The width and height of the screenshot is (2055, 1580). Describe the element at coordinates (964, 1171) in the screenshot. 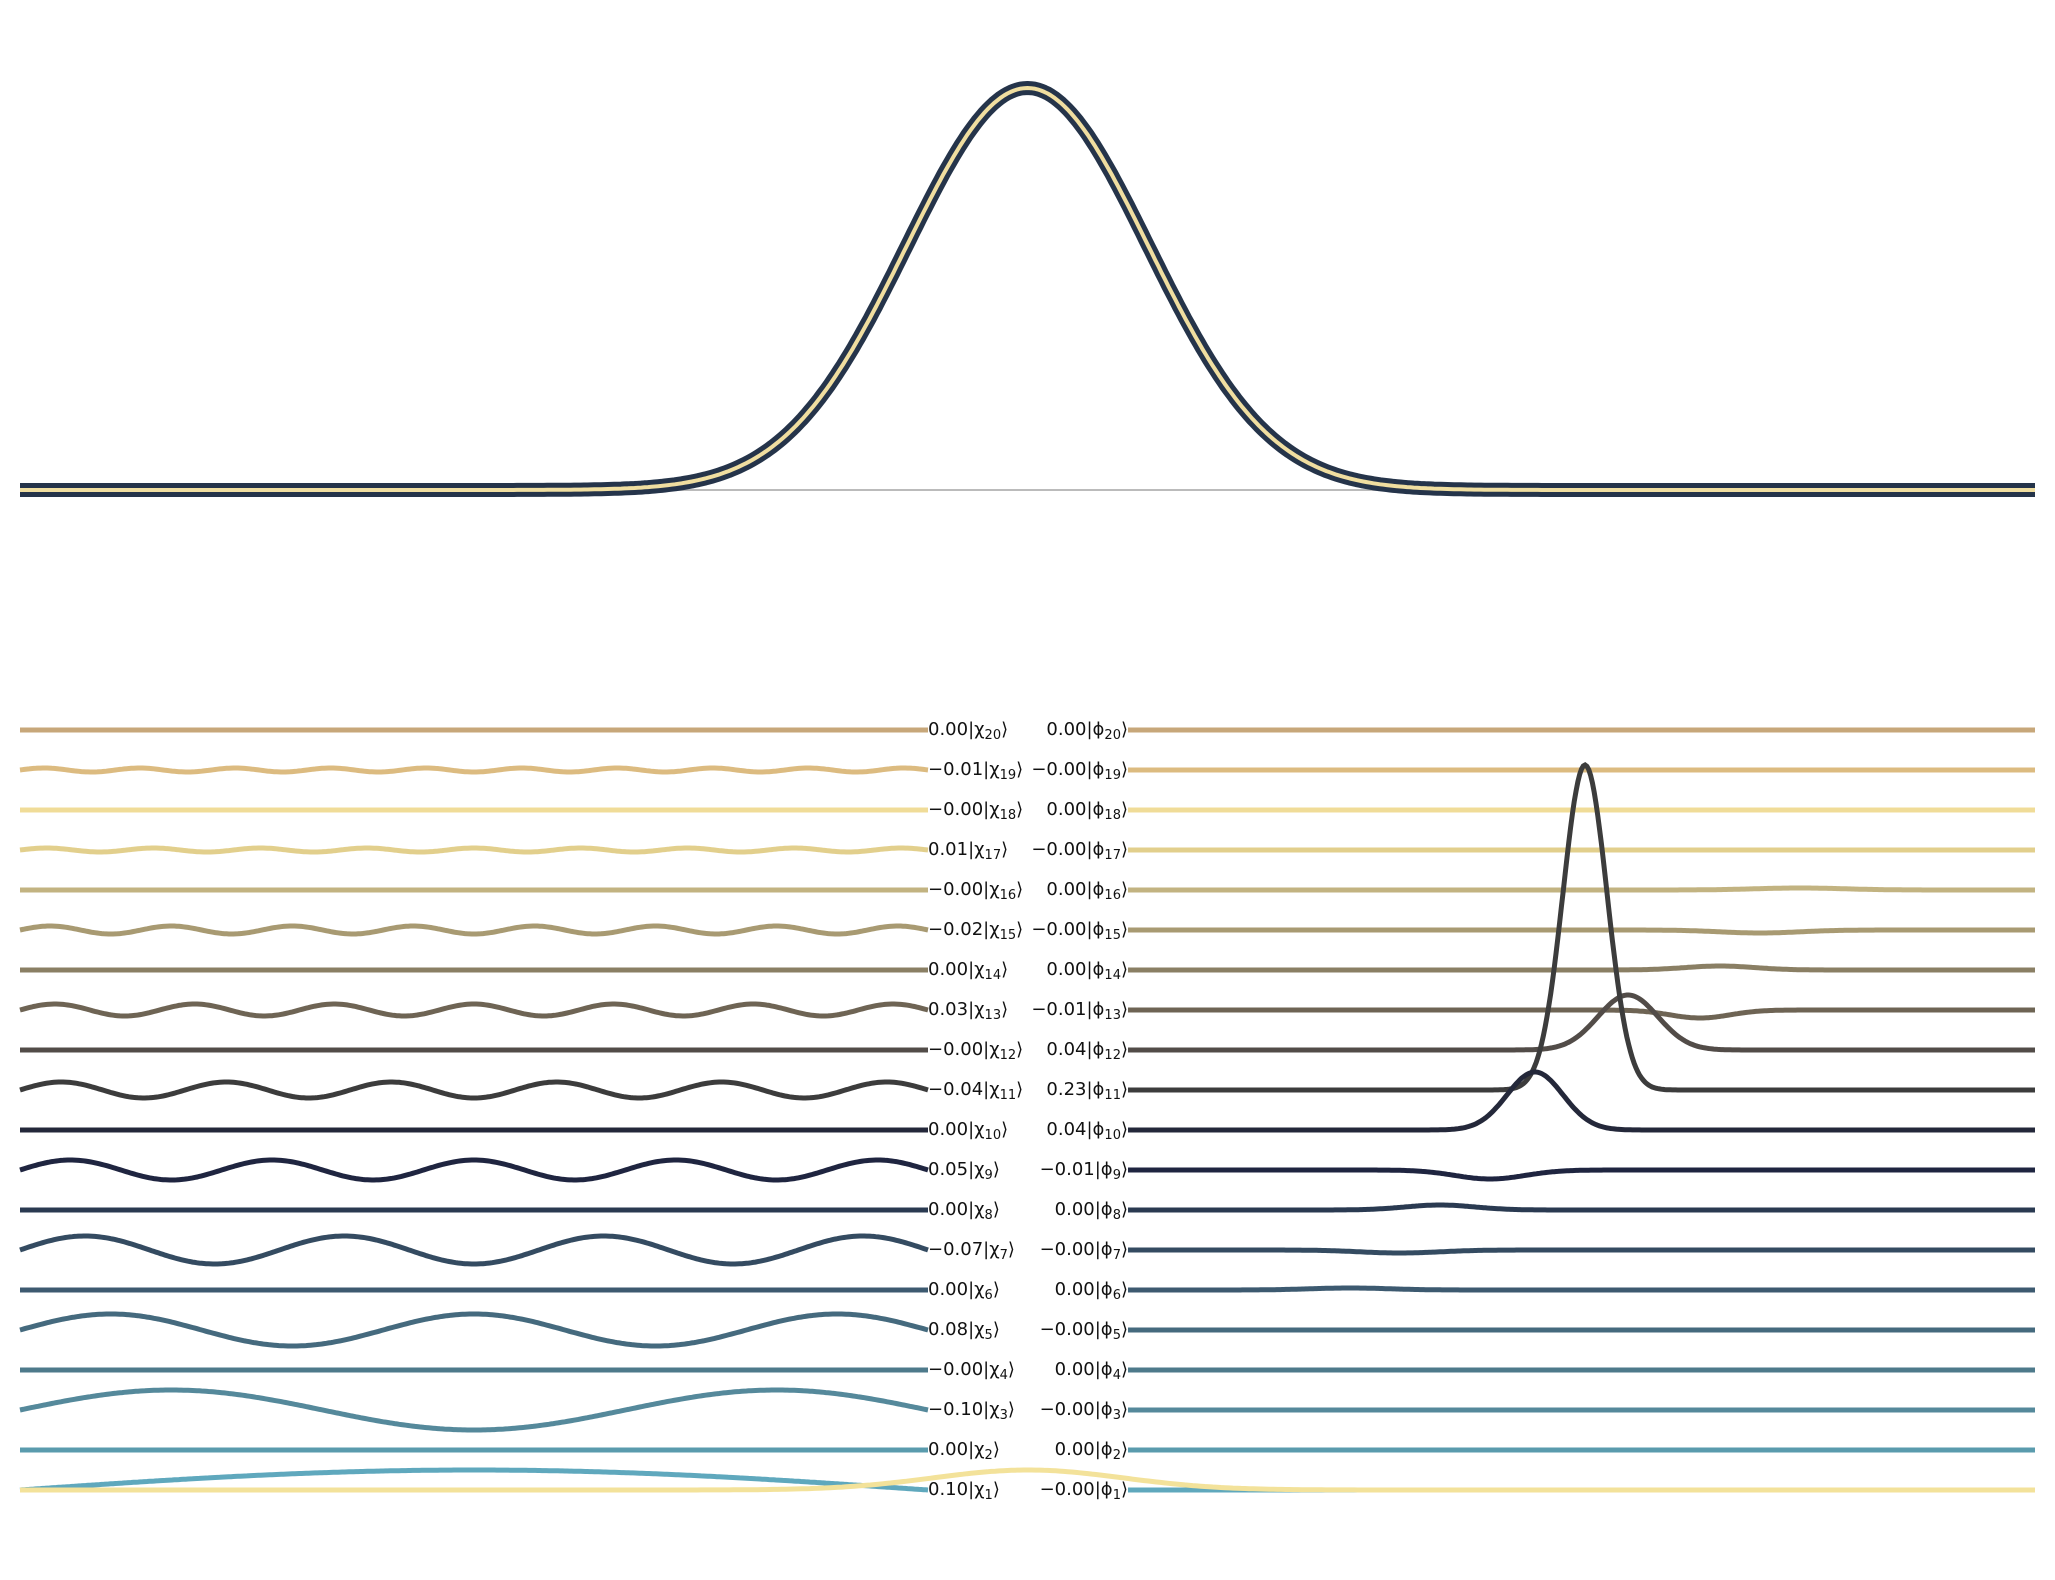

I see `chi-label-9: 0.05|χ9⟩` at that location.